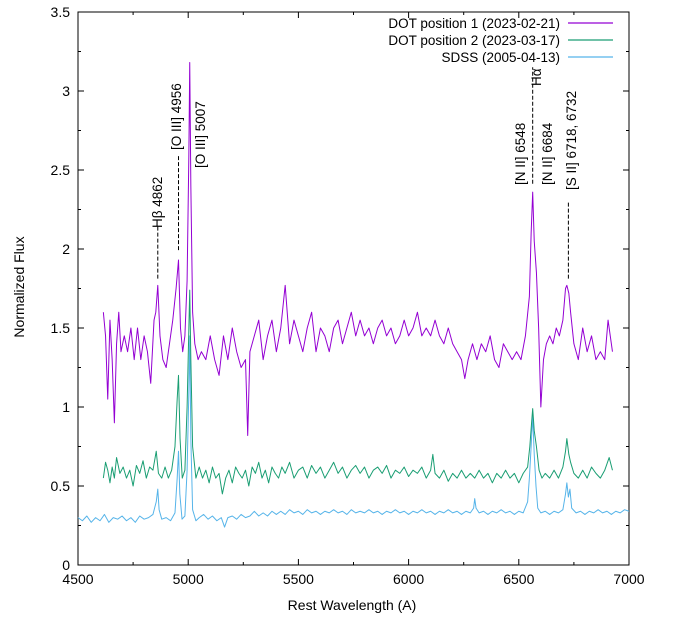 The width and height of the screenshot is (675, 619). I want to click on y-tick-label: 1, so click(66, 407).